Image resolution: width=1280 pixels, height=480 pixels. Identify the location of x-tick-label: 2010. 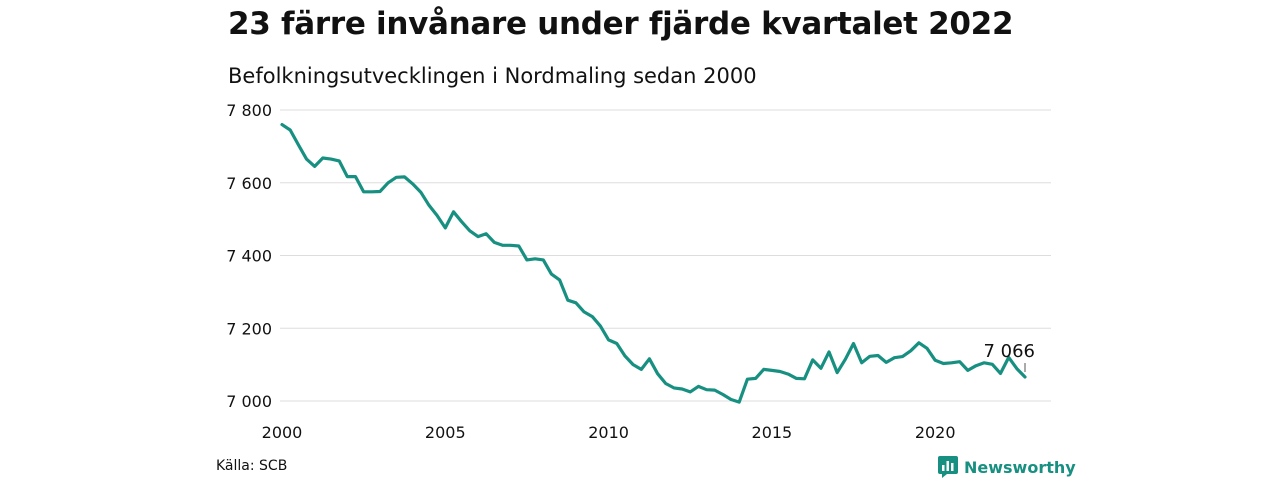
(608, 432).